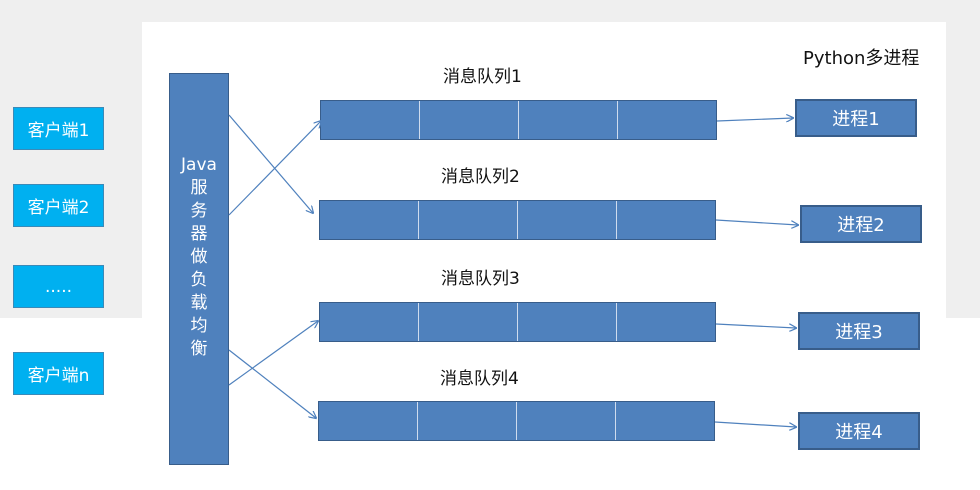  What do you see at coordinates (861, 58) in the screenshot?
I see `python-multiprocess-label: Python多进程` at bounding box center [861, 58].